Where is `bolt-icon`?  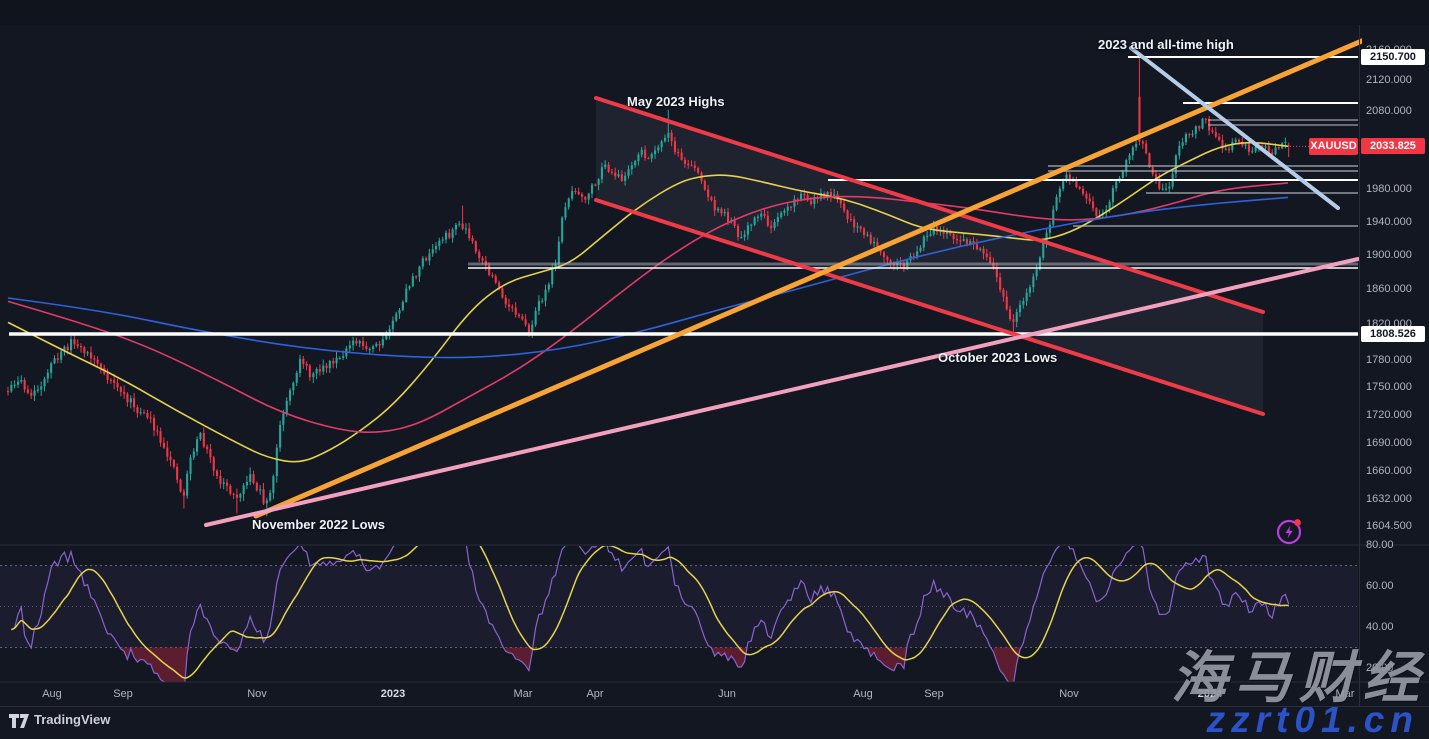
bolt-icon is located at coordinates (1289, 531).